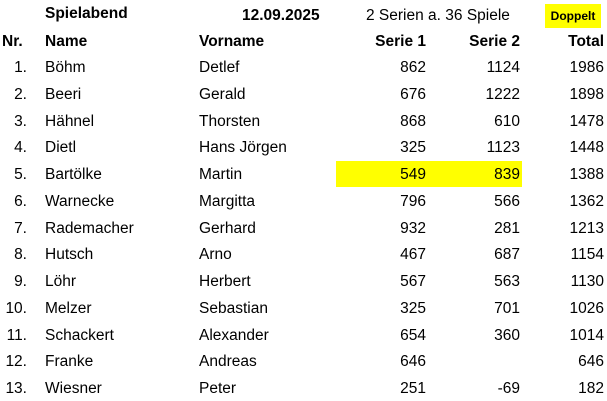 This screenshot has width=607, height=401. Describe the element at coordinates (503, 67) in the screenshot. I see `serie-2-cell: 1124` at that location.